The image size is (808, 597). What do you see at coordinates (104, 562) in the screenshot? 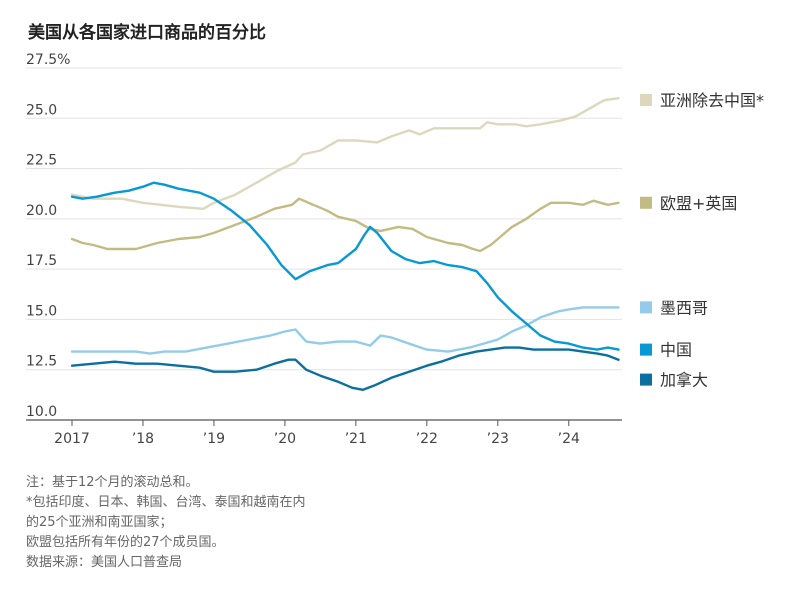
I see `source-line: 数据来源：美国人口普查局` at bounding box center [104, 562].